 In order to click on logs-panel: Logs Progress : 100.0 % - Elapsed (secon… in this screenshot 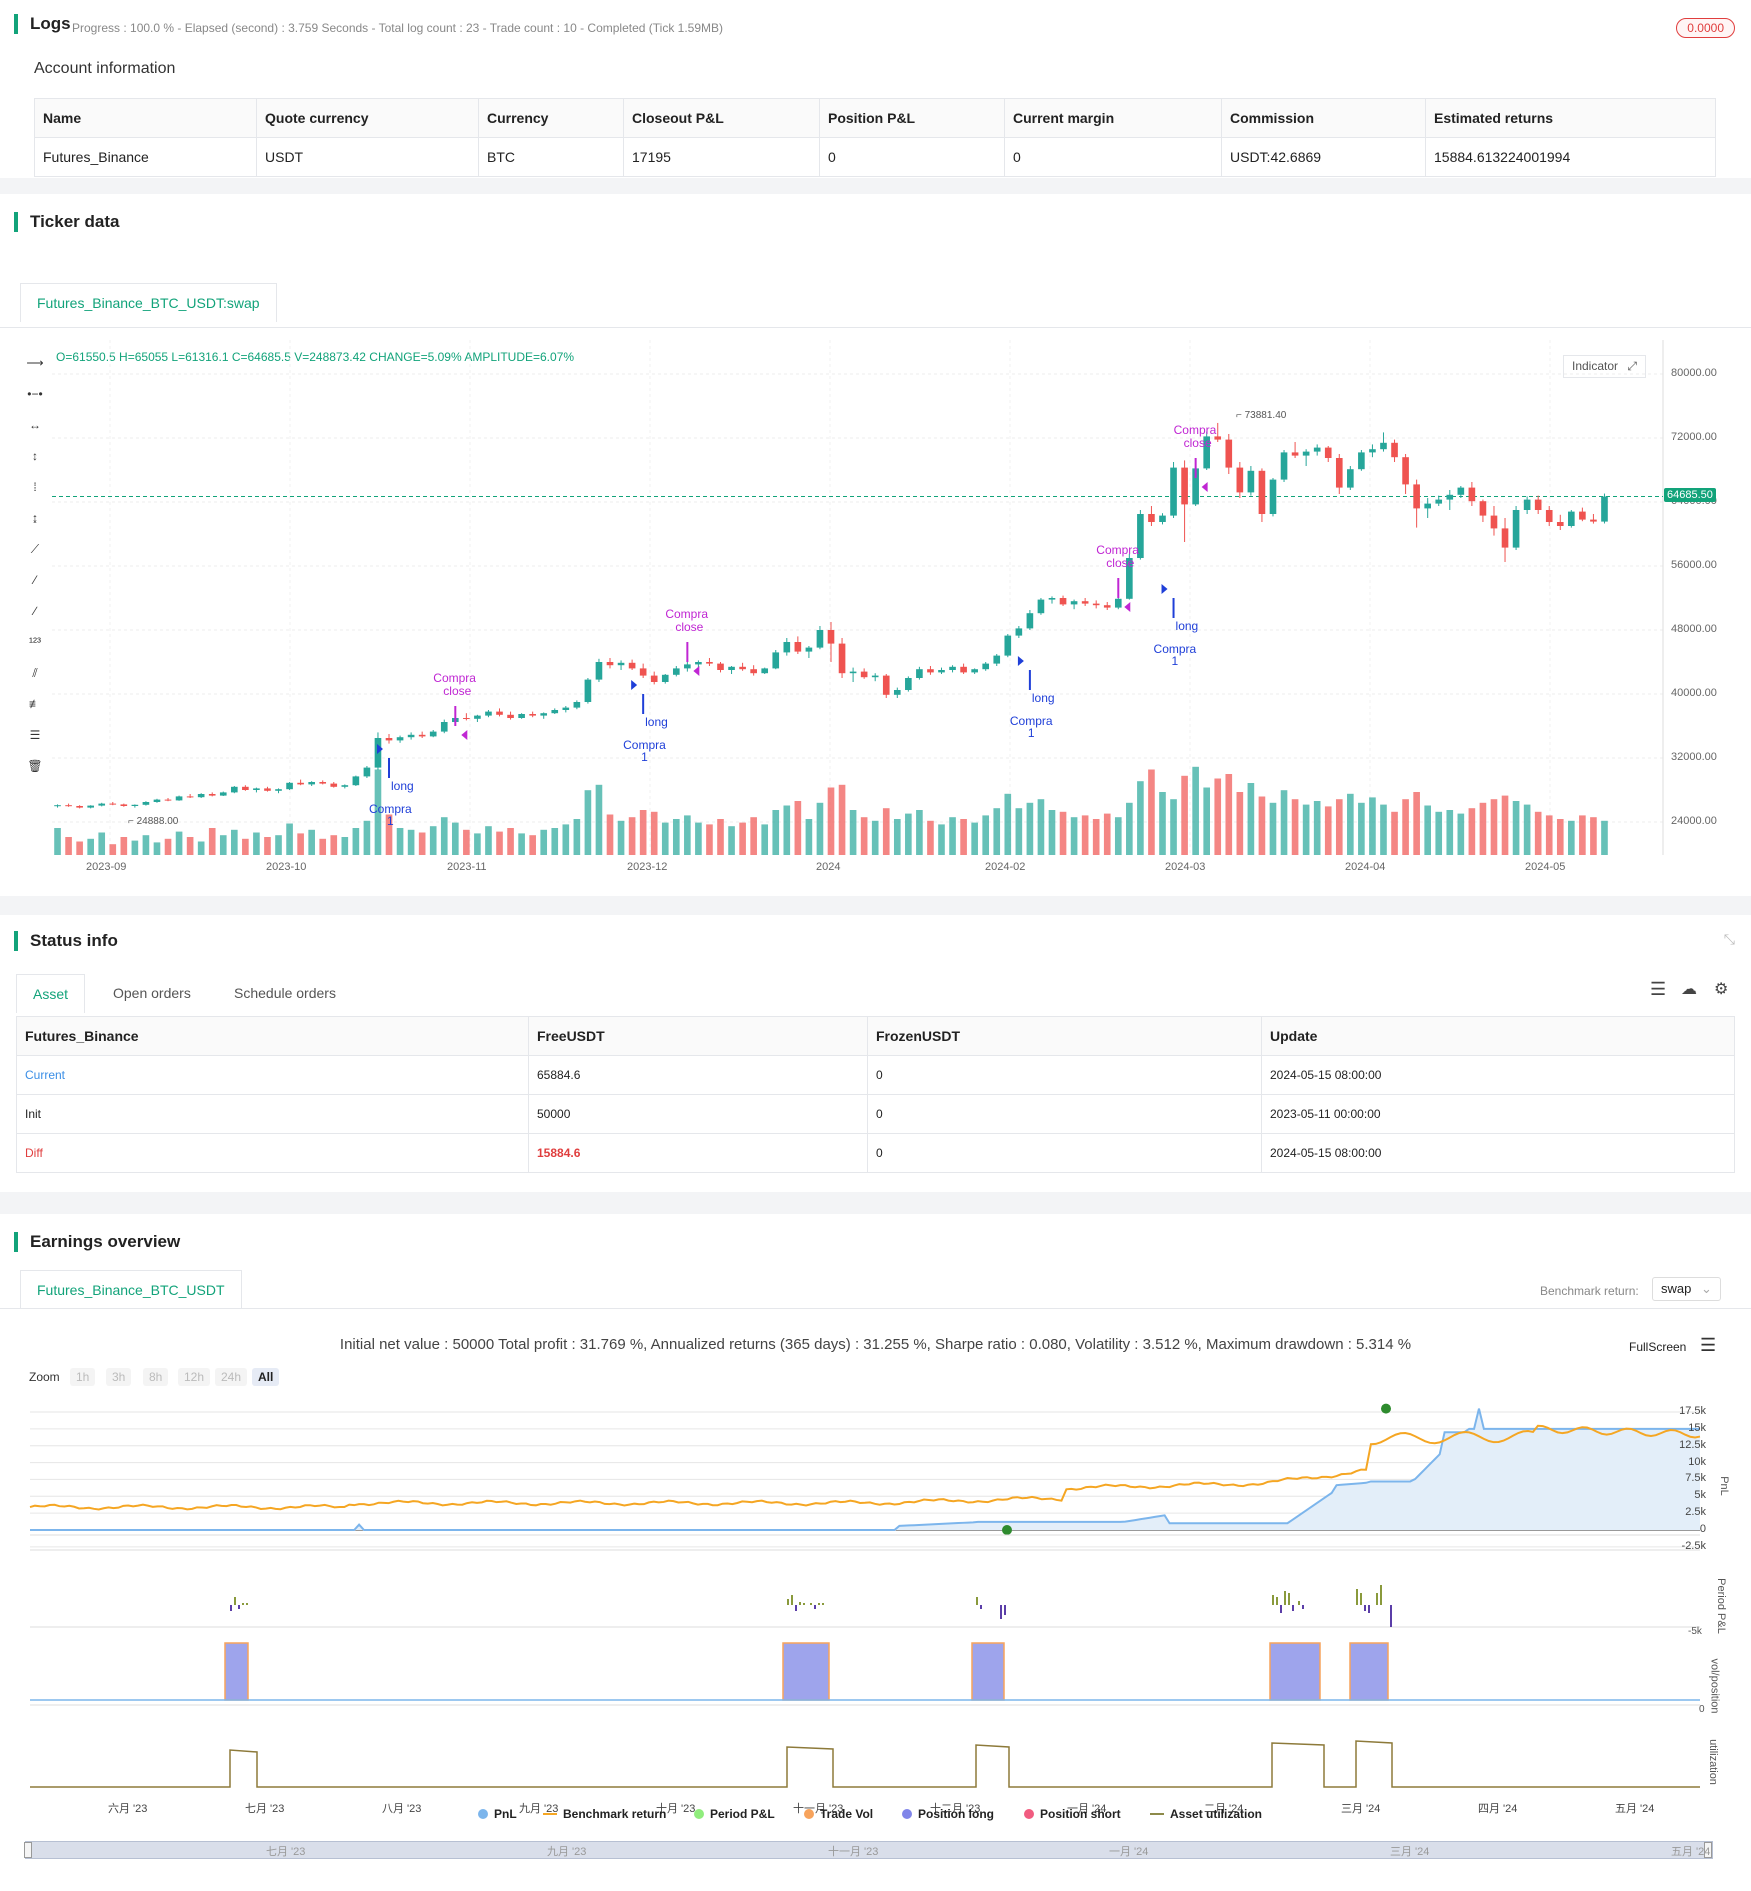, I will do `click(875, 89)`.